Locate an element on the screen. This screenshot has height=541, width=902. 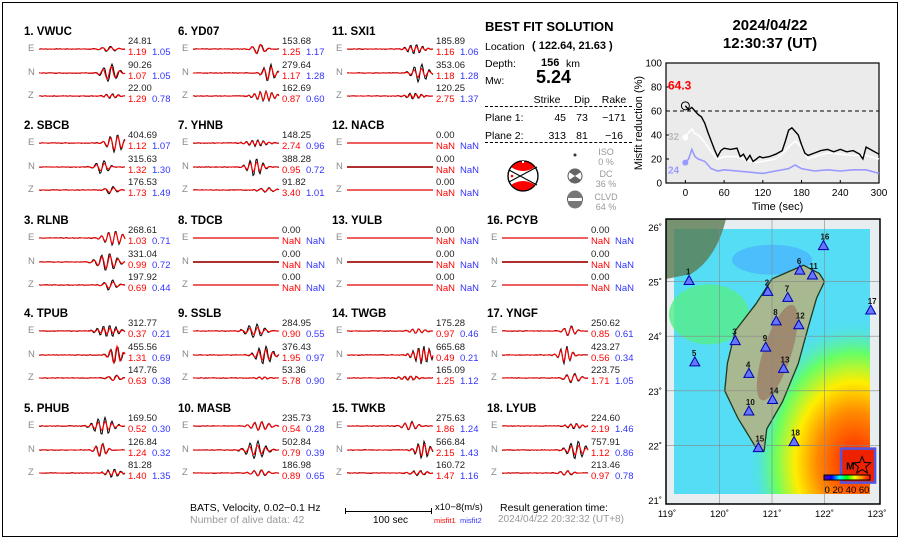
misfit1-value: 0.69 is located at coordinates (137, 288).